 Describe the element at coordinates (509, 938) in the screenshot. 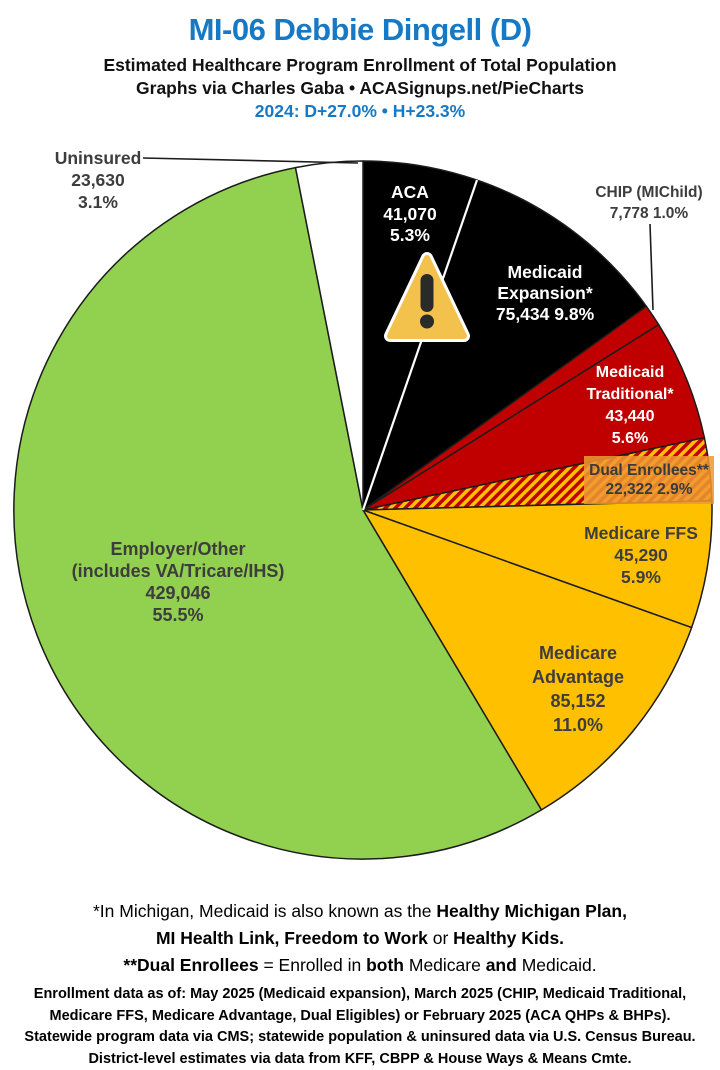

I see `footnote-text-segment: Healthy Kids.` at that location.